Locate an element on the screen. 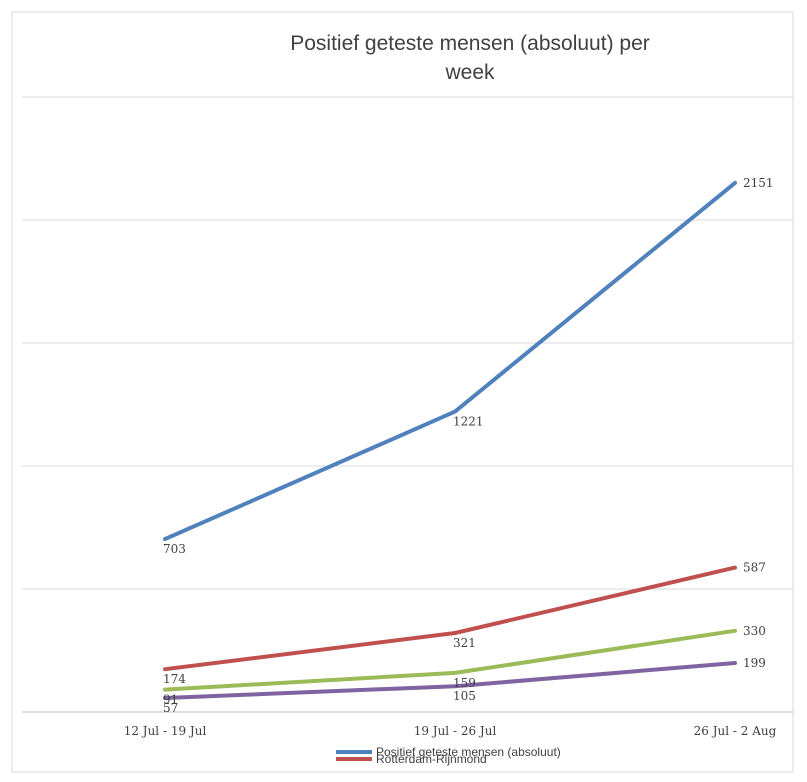 The width and height of the screenshot is (807, 782). data-label: 57 is located at coordinates (170, 708).